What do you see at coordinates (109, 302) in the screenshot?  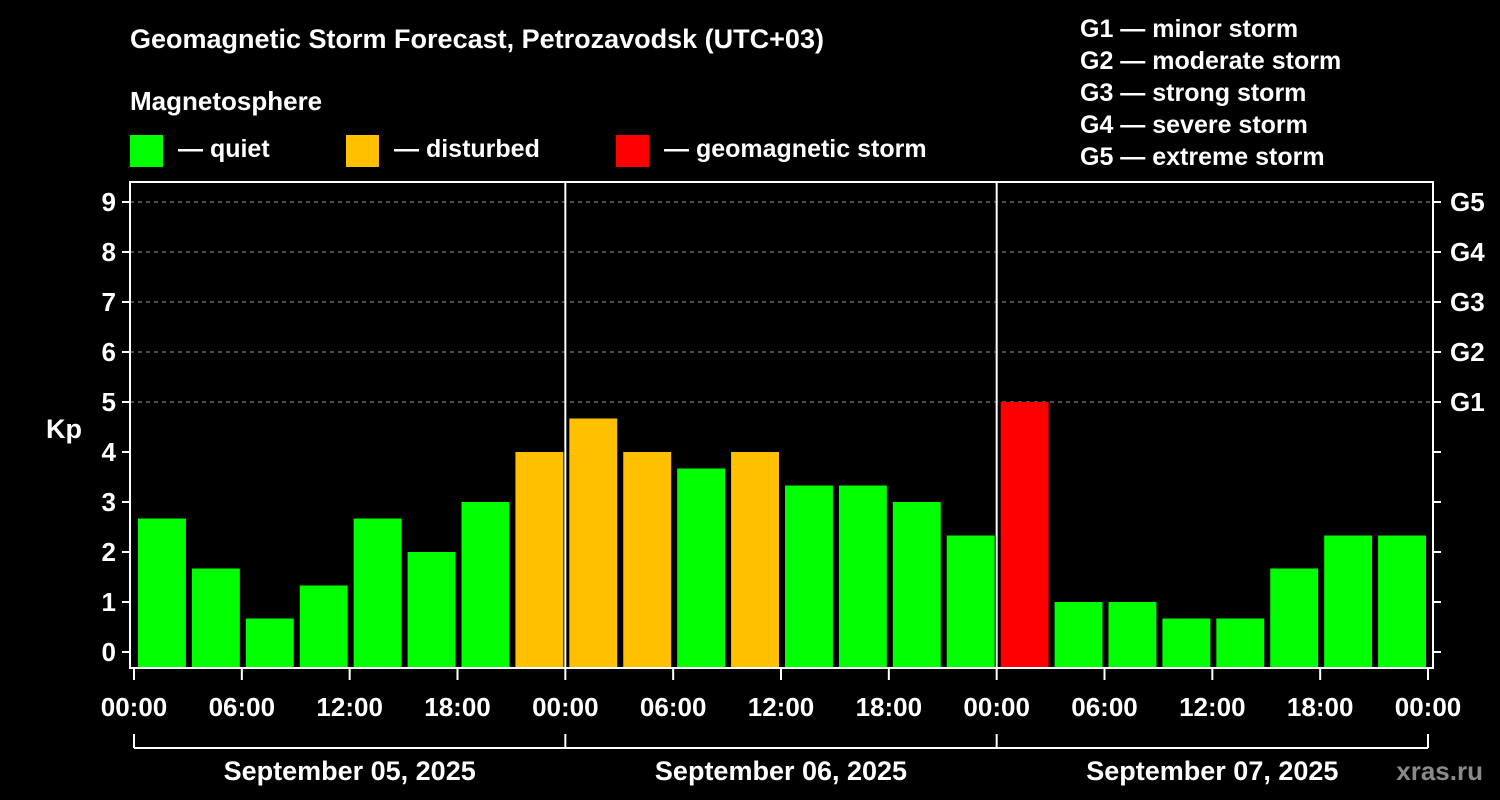 I see `y-tick-label: 7` at bounding box center [109, 302].